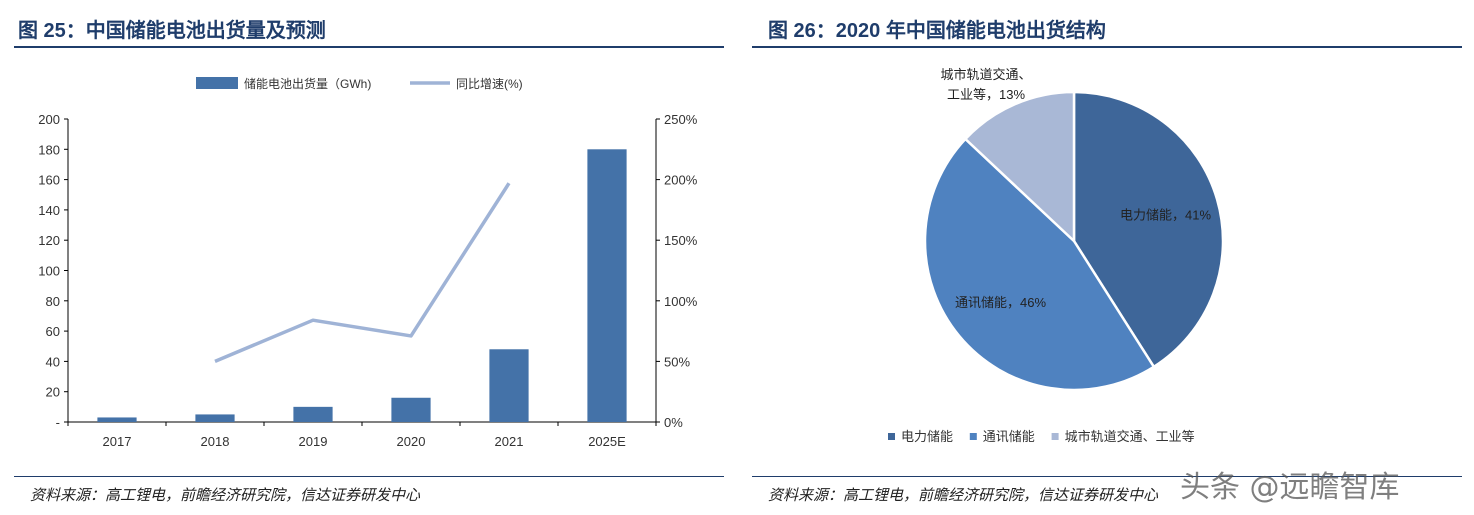 This screenshot has width=1474, height=515. What do you see at coordinates (681, 301) in the screenshot?
I see `y2-tick-label: 100%` at bounding box center [681, 301].